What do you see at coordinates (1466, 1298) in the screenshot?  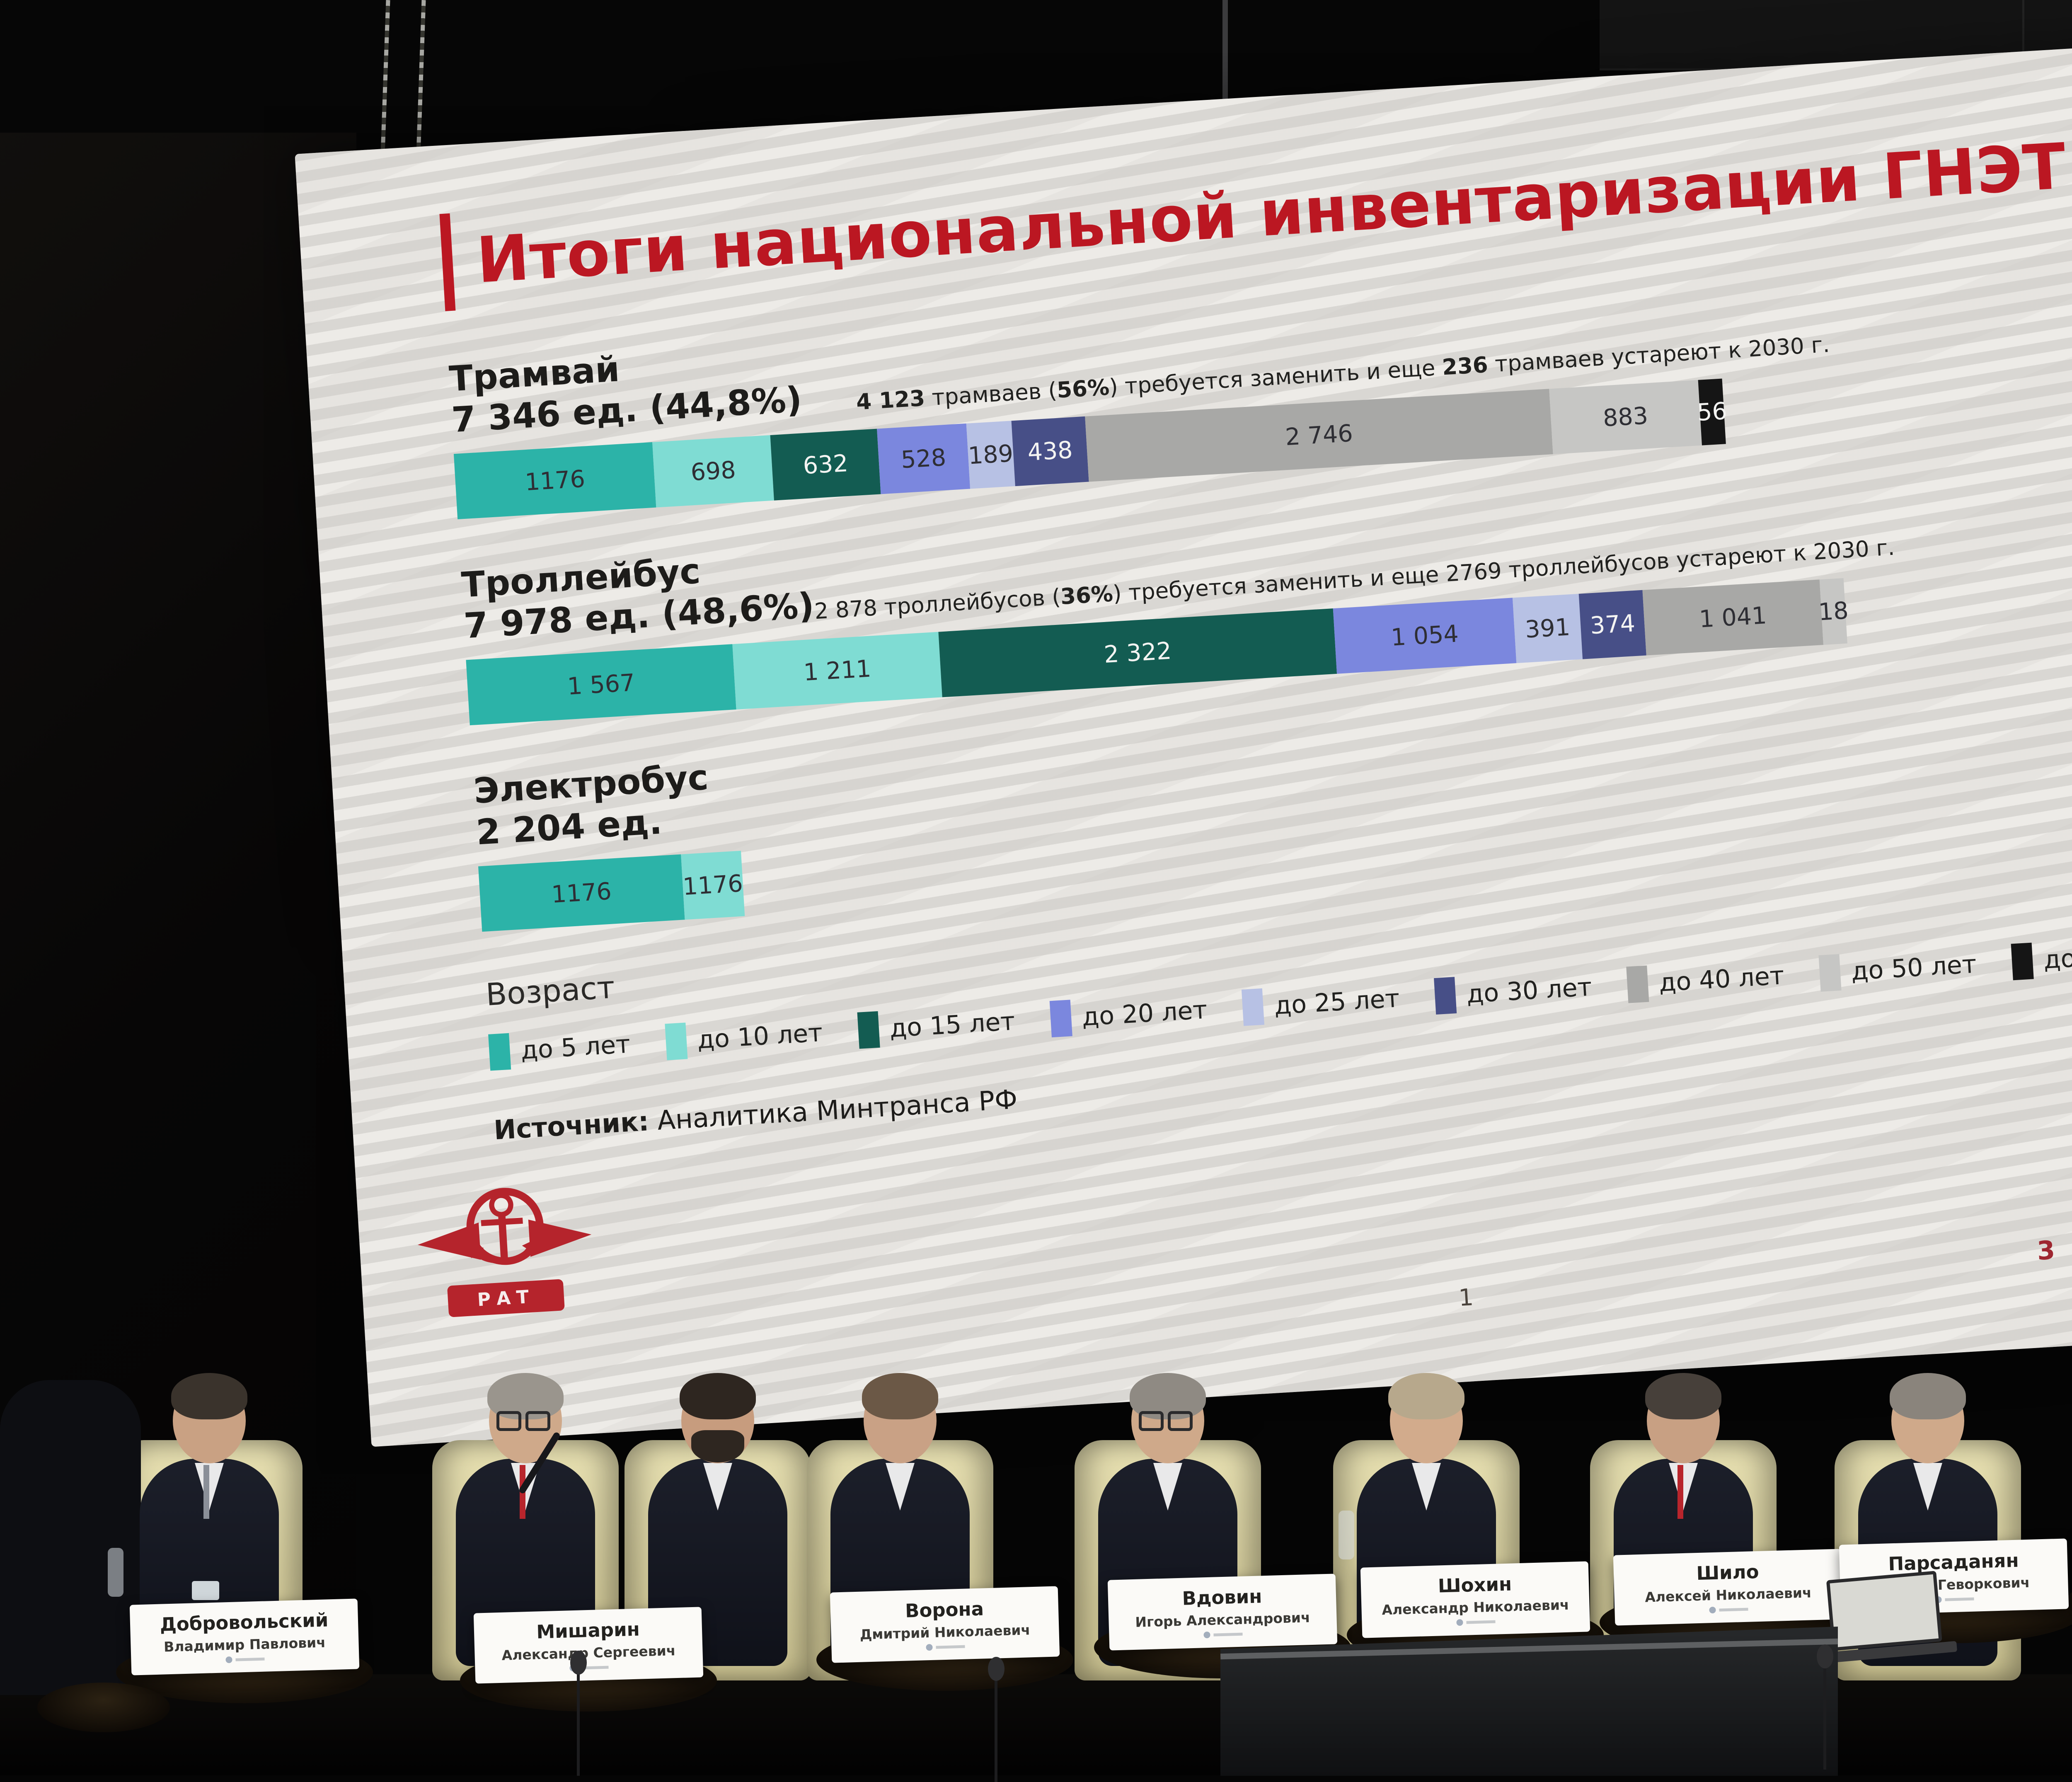 I see `page-number: 1` at bounding box center [1466, 1298].